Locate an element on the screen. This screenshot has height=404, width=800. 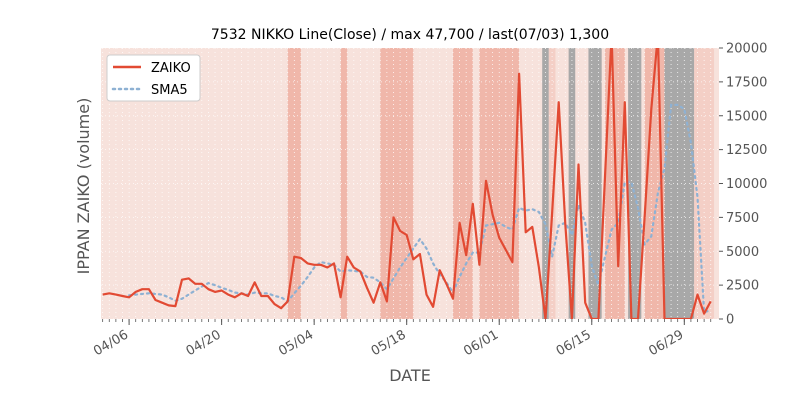
y-tick-label: 20000 is located at coordinates (746, 49).